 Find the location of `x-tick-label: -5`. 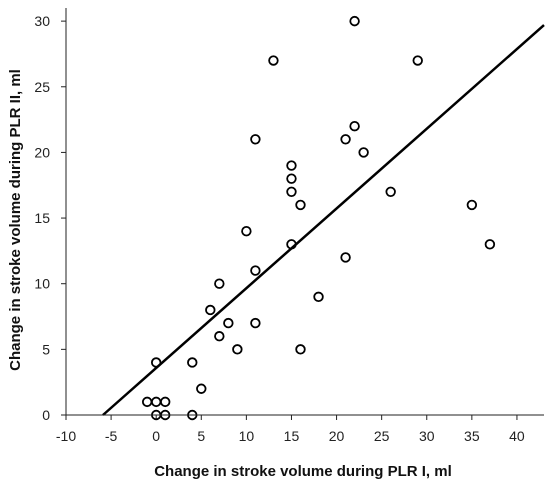

x-tick-label: -5 is located at coordinates (111, 436).